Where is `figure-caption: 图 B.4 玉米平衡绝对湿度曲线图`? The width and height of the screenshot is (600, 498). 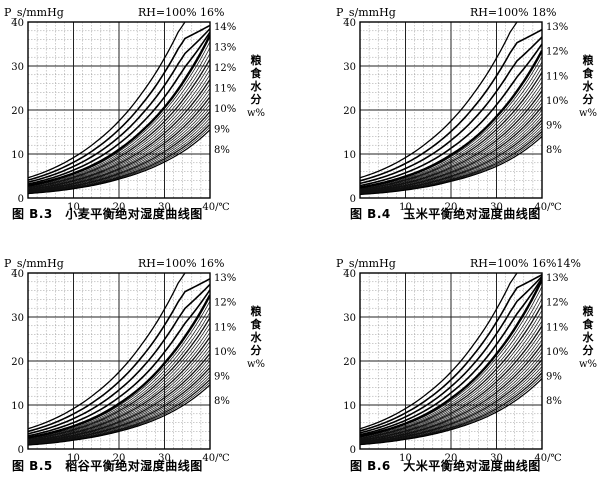
figure-caption: 图 B.4 玉米平衡绝对湿度曲线图 is located at coordinates (445, 213).